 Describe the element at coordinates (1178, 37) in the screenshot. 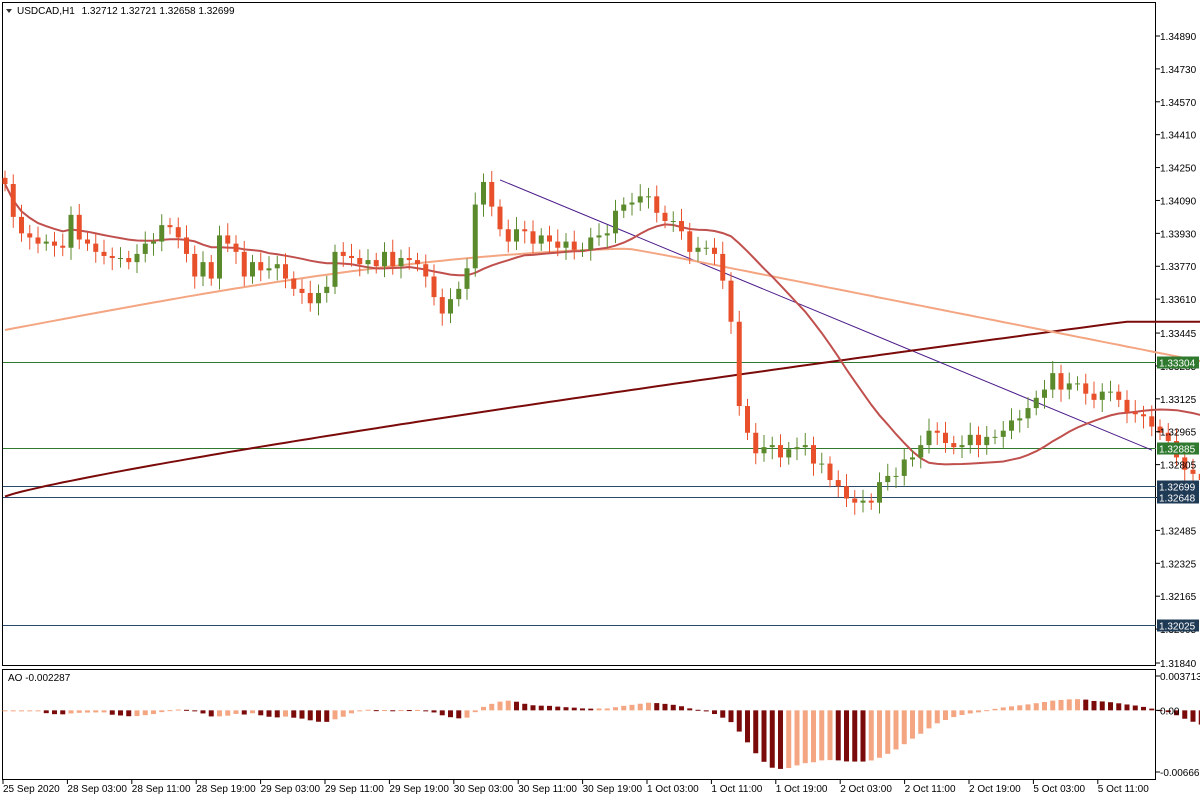

I see `price-tick-label: 1.34890` at that location.